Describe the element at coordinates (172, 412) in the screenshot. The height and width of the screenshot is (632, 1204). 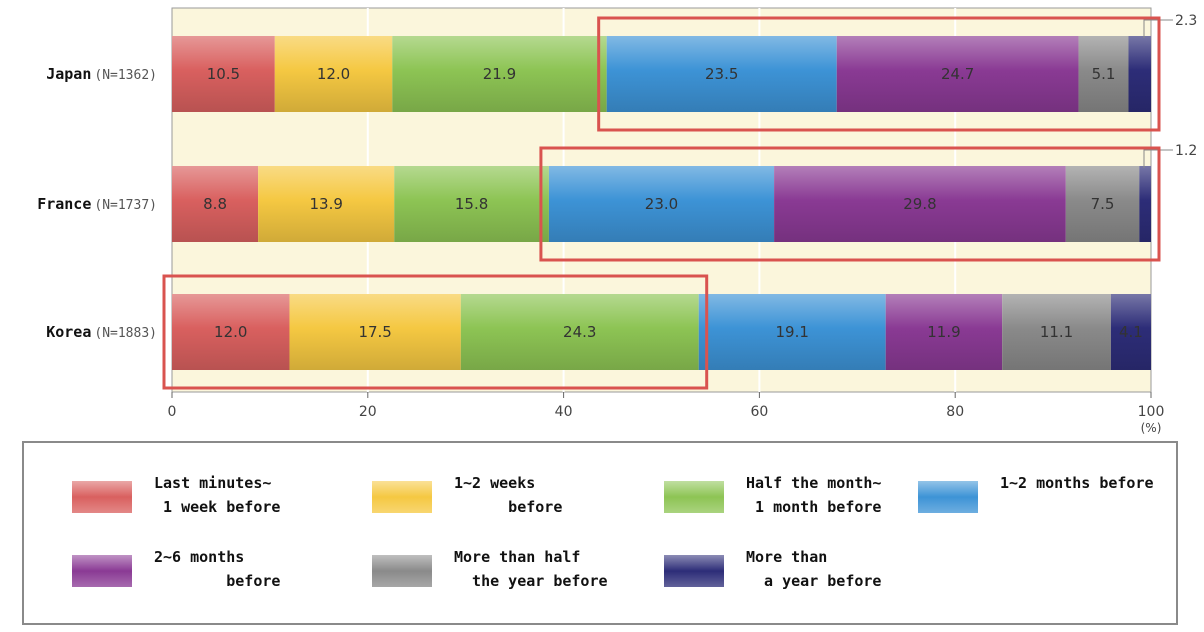
I see `x-tick-label: 0` at that location.